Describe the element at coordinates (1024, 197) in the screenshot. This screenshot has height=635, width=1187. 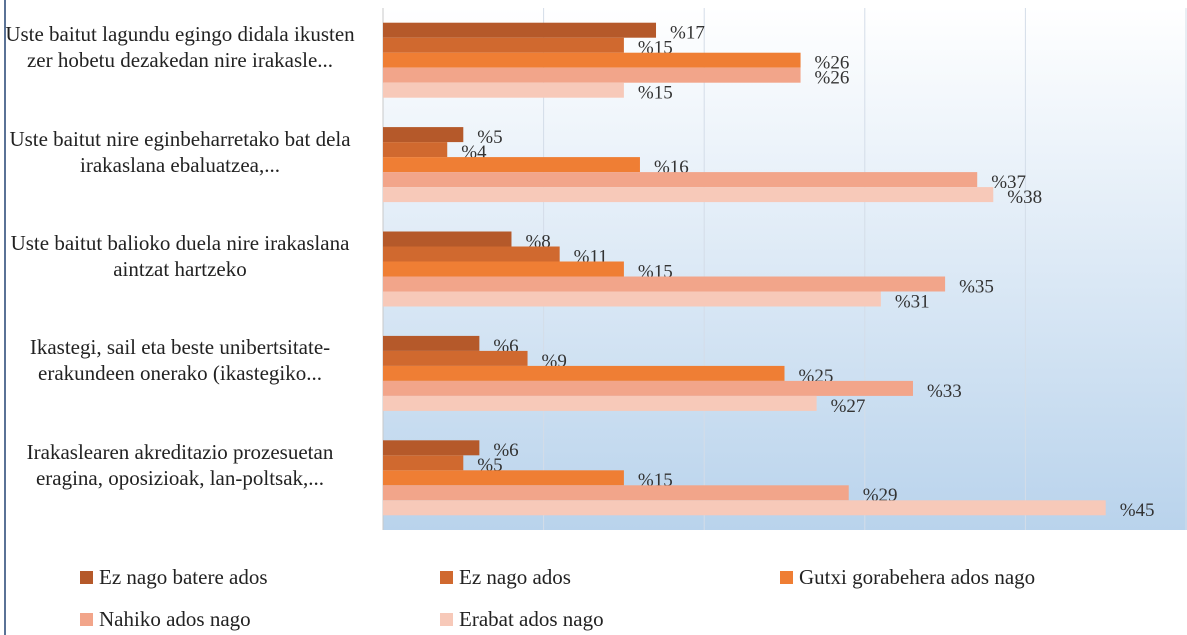
I see `value-label: %38` at that location.